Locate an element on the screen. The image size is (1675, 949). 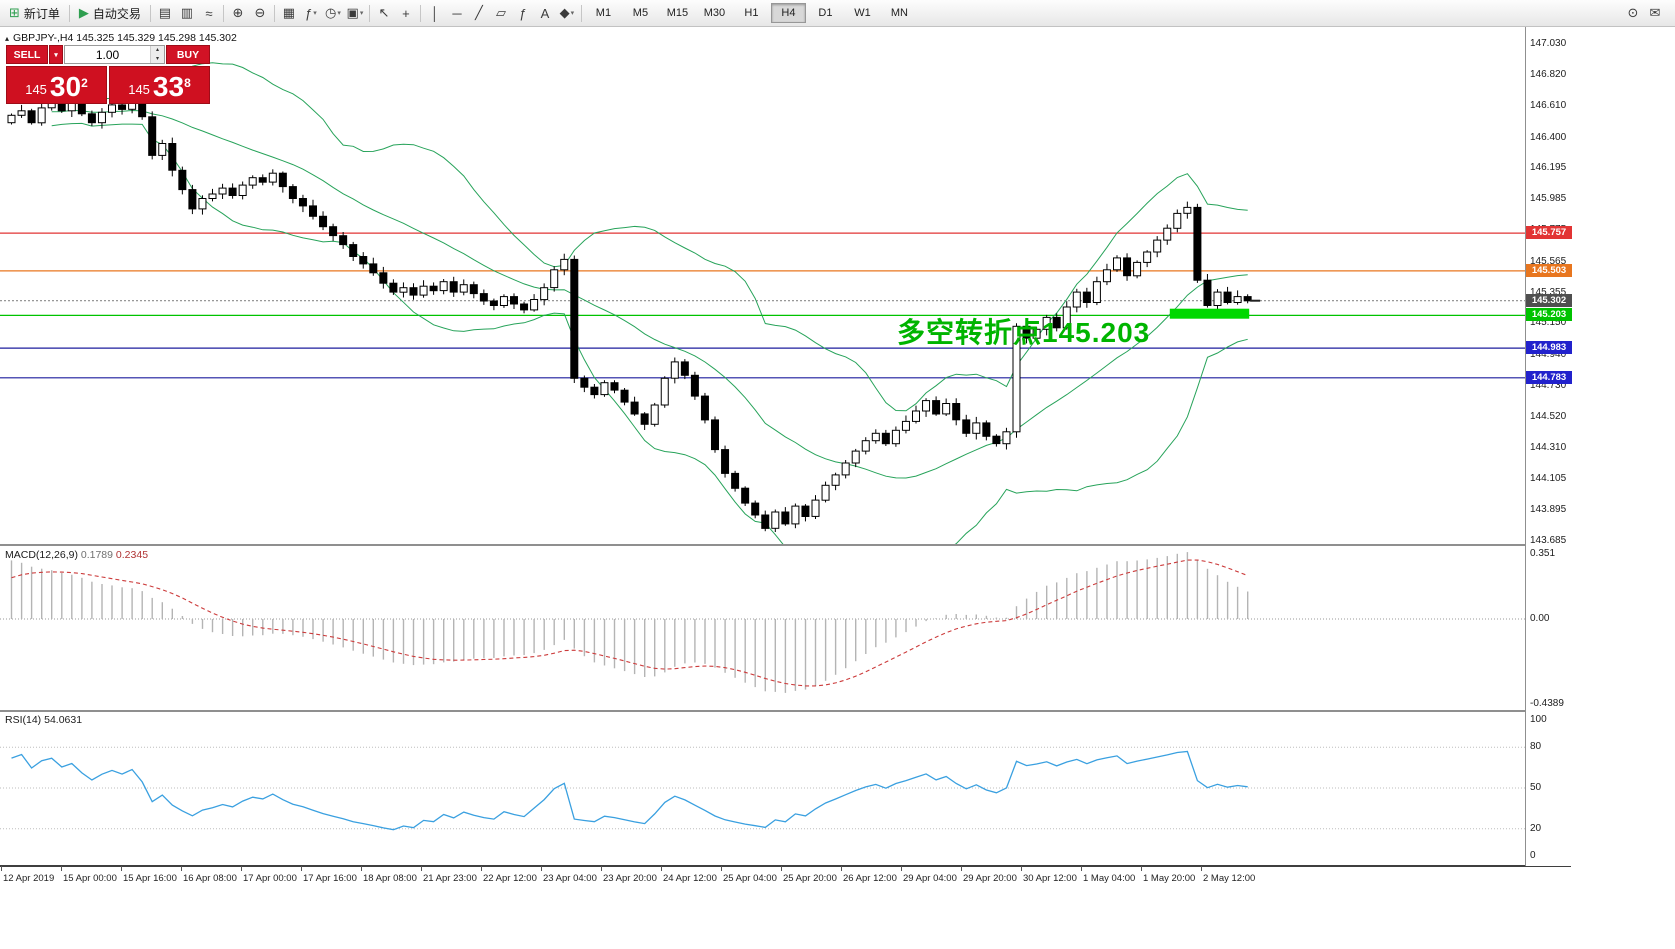
templates-icon-dropdown: ▾ is located at coordinates (361, 13).